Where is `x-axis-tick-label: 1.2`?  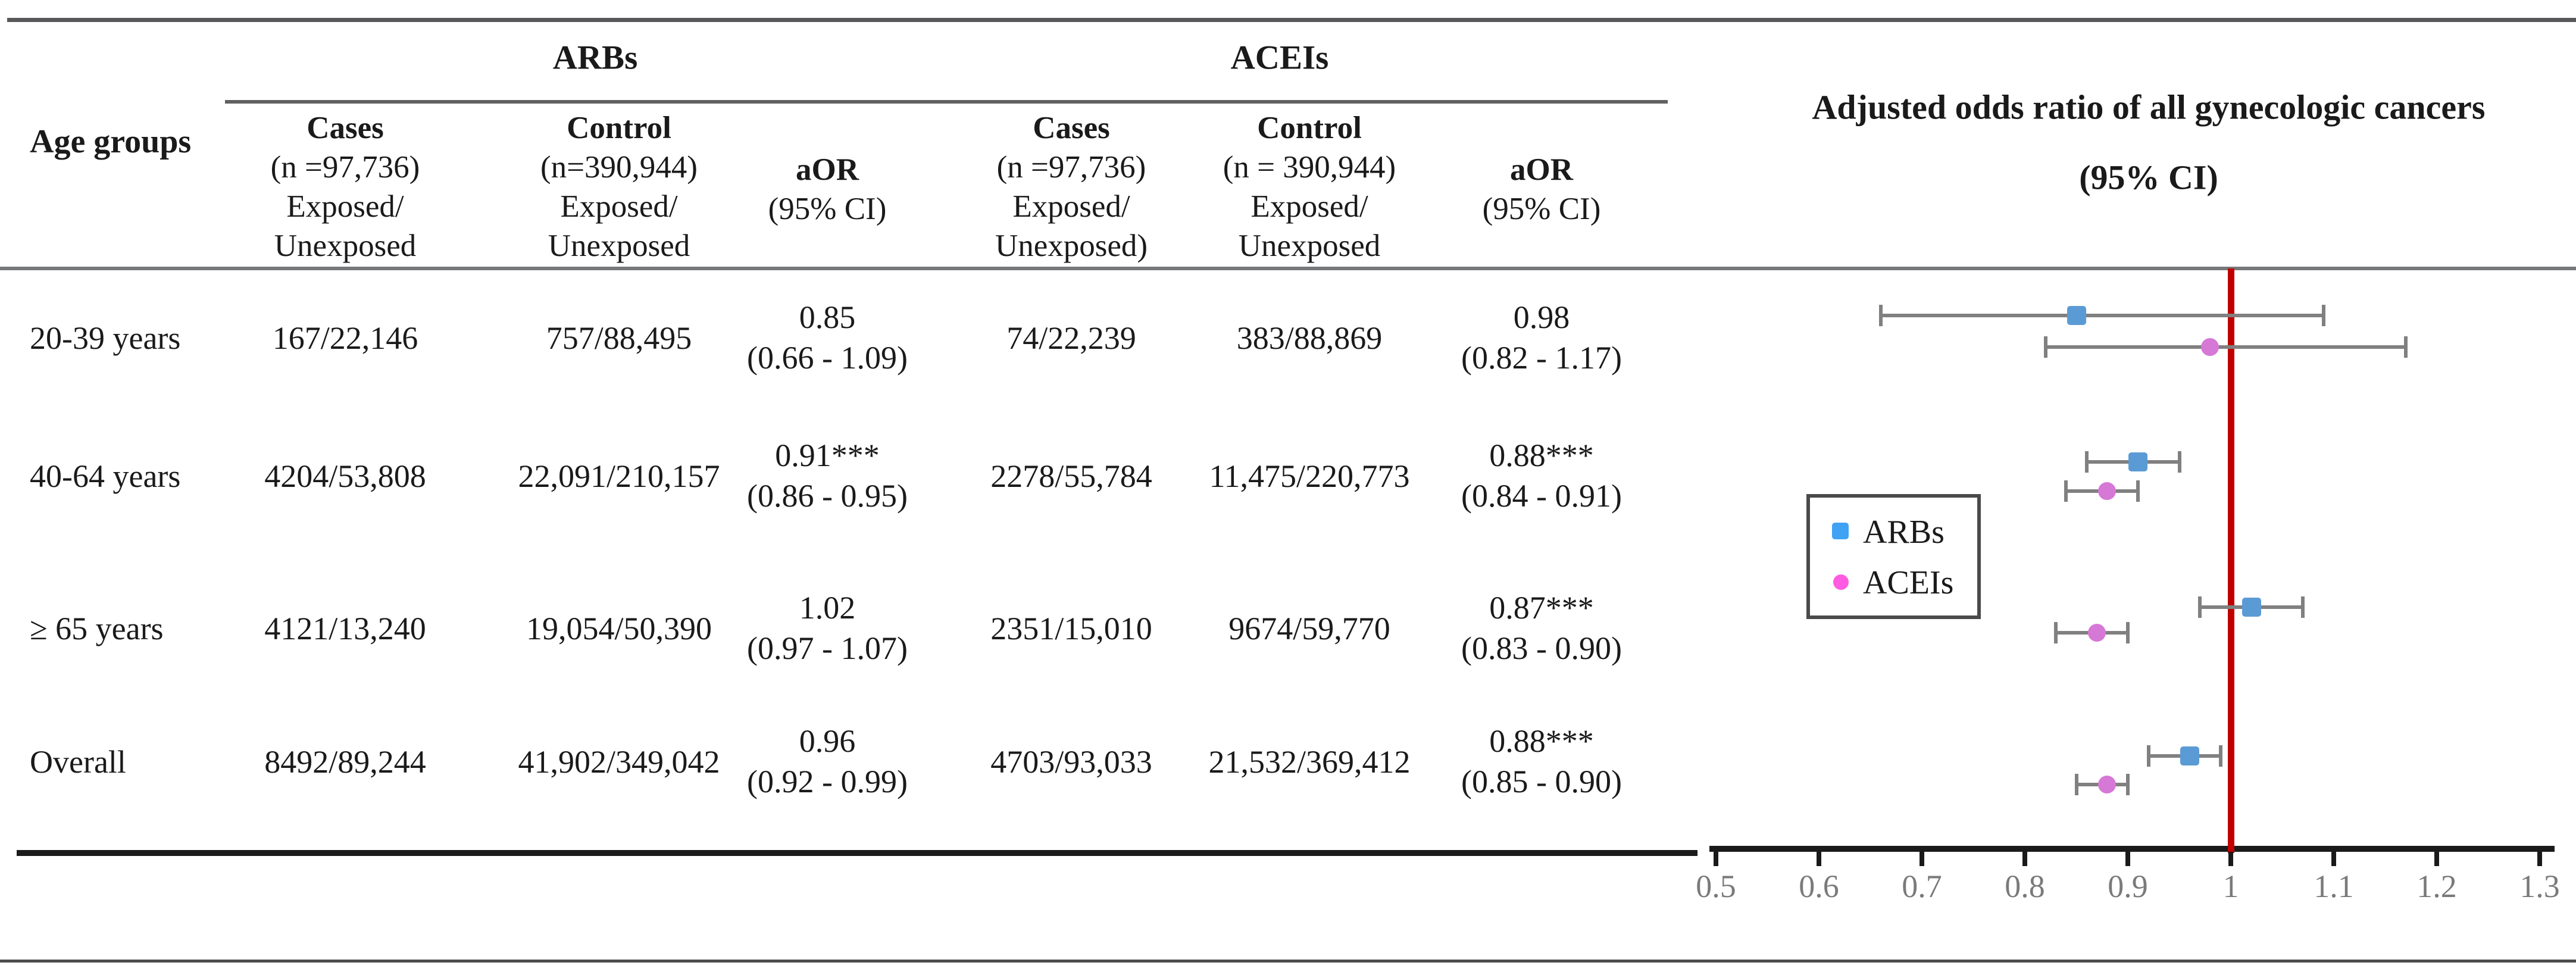 x-axis-tick-label: 1.2 is located at coordinates (2436, 886).